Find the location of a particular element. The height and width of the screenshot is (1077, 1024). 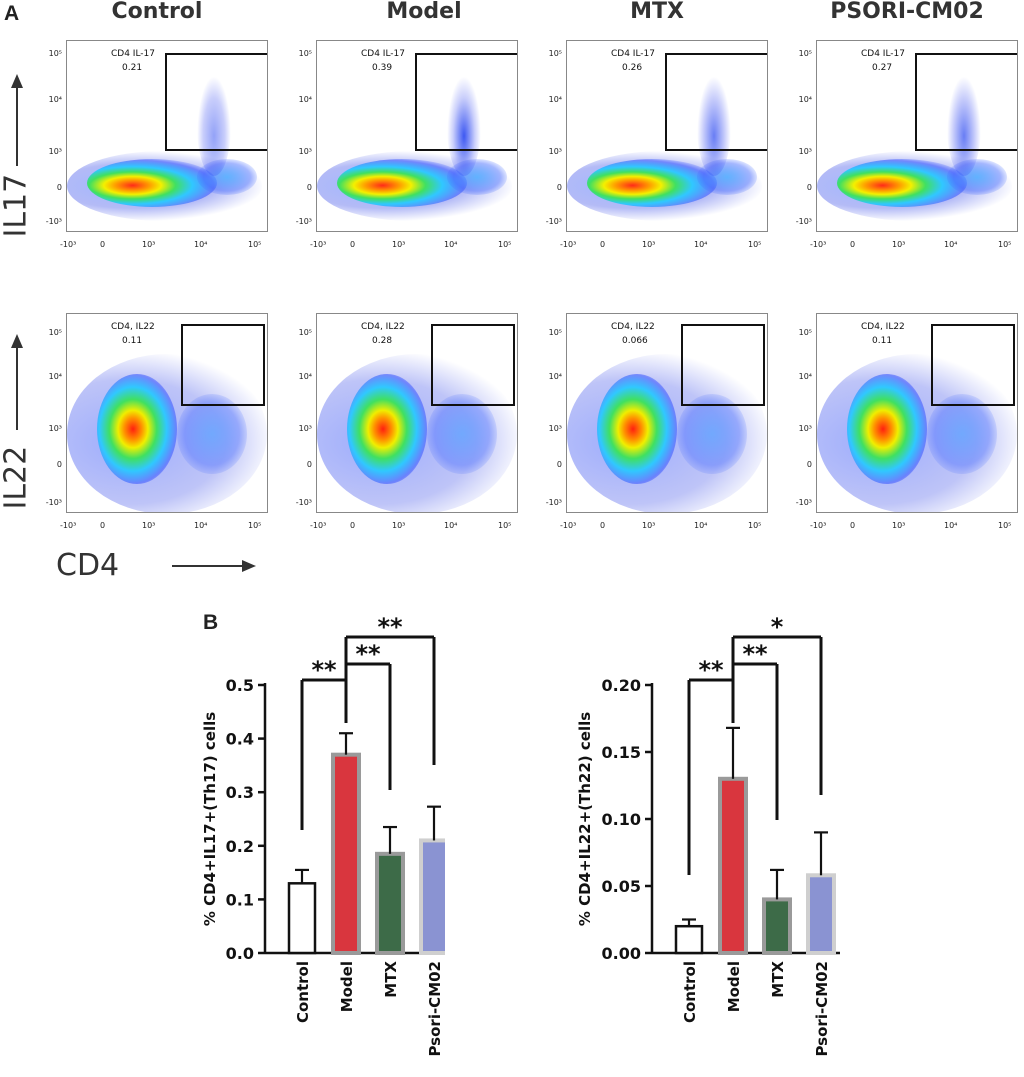

il22-arrow is located at coordinates (17, 382).